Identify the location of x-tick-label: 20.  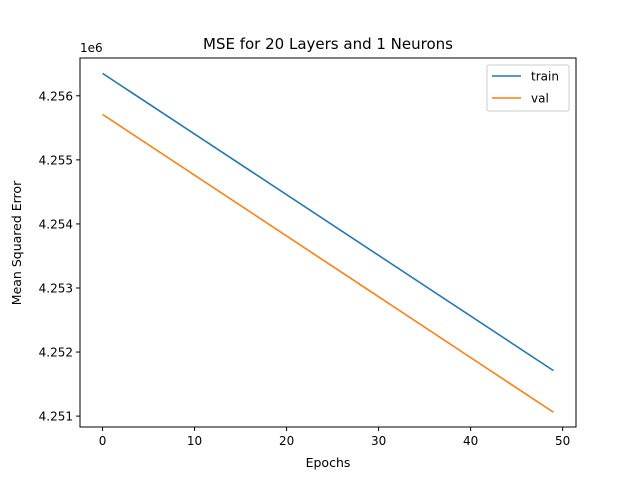
(286, 441).